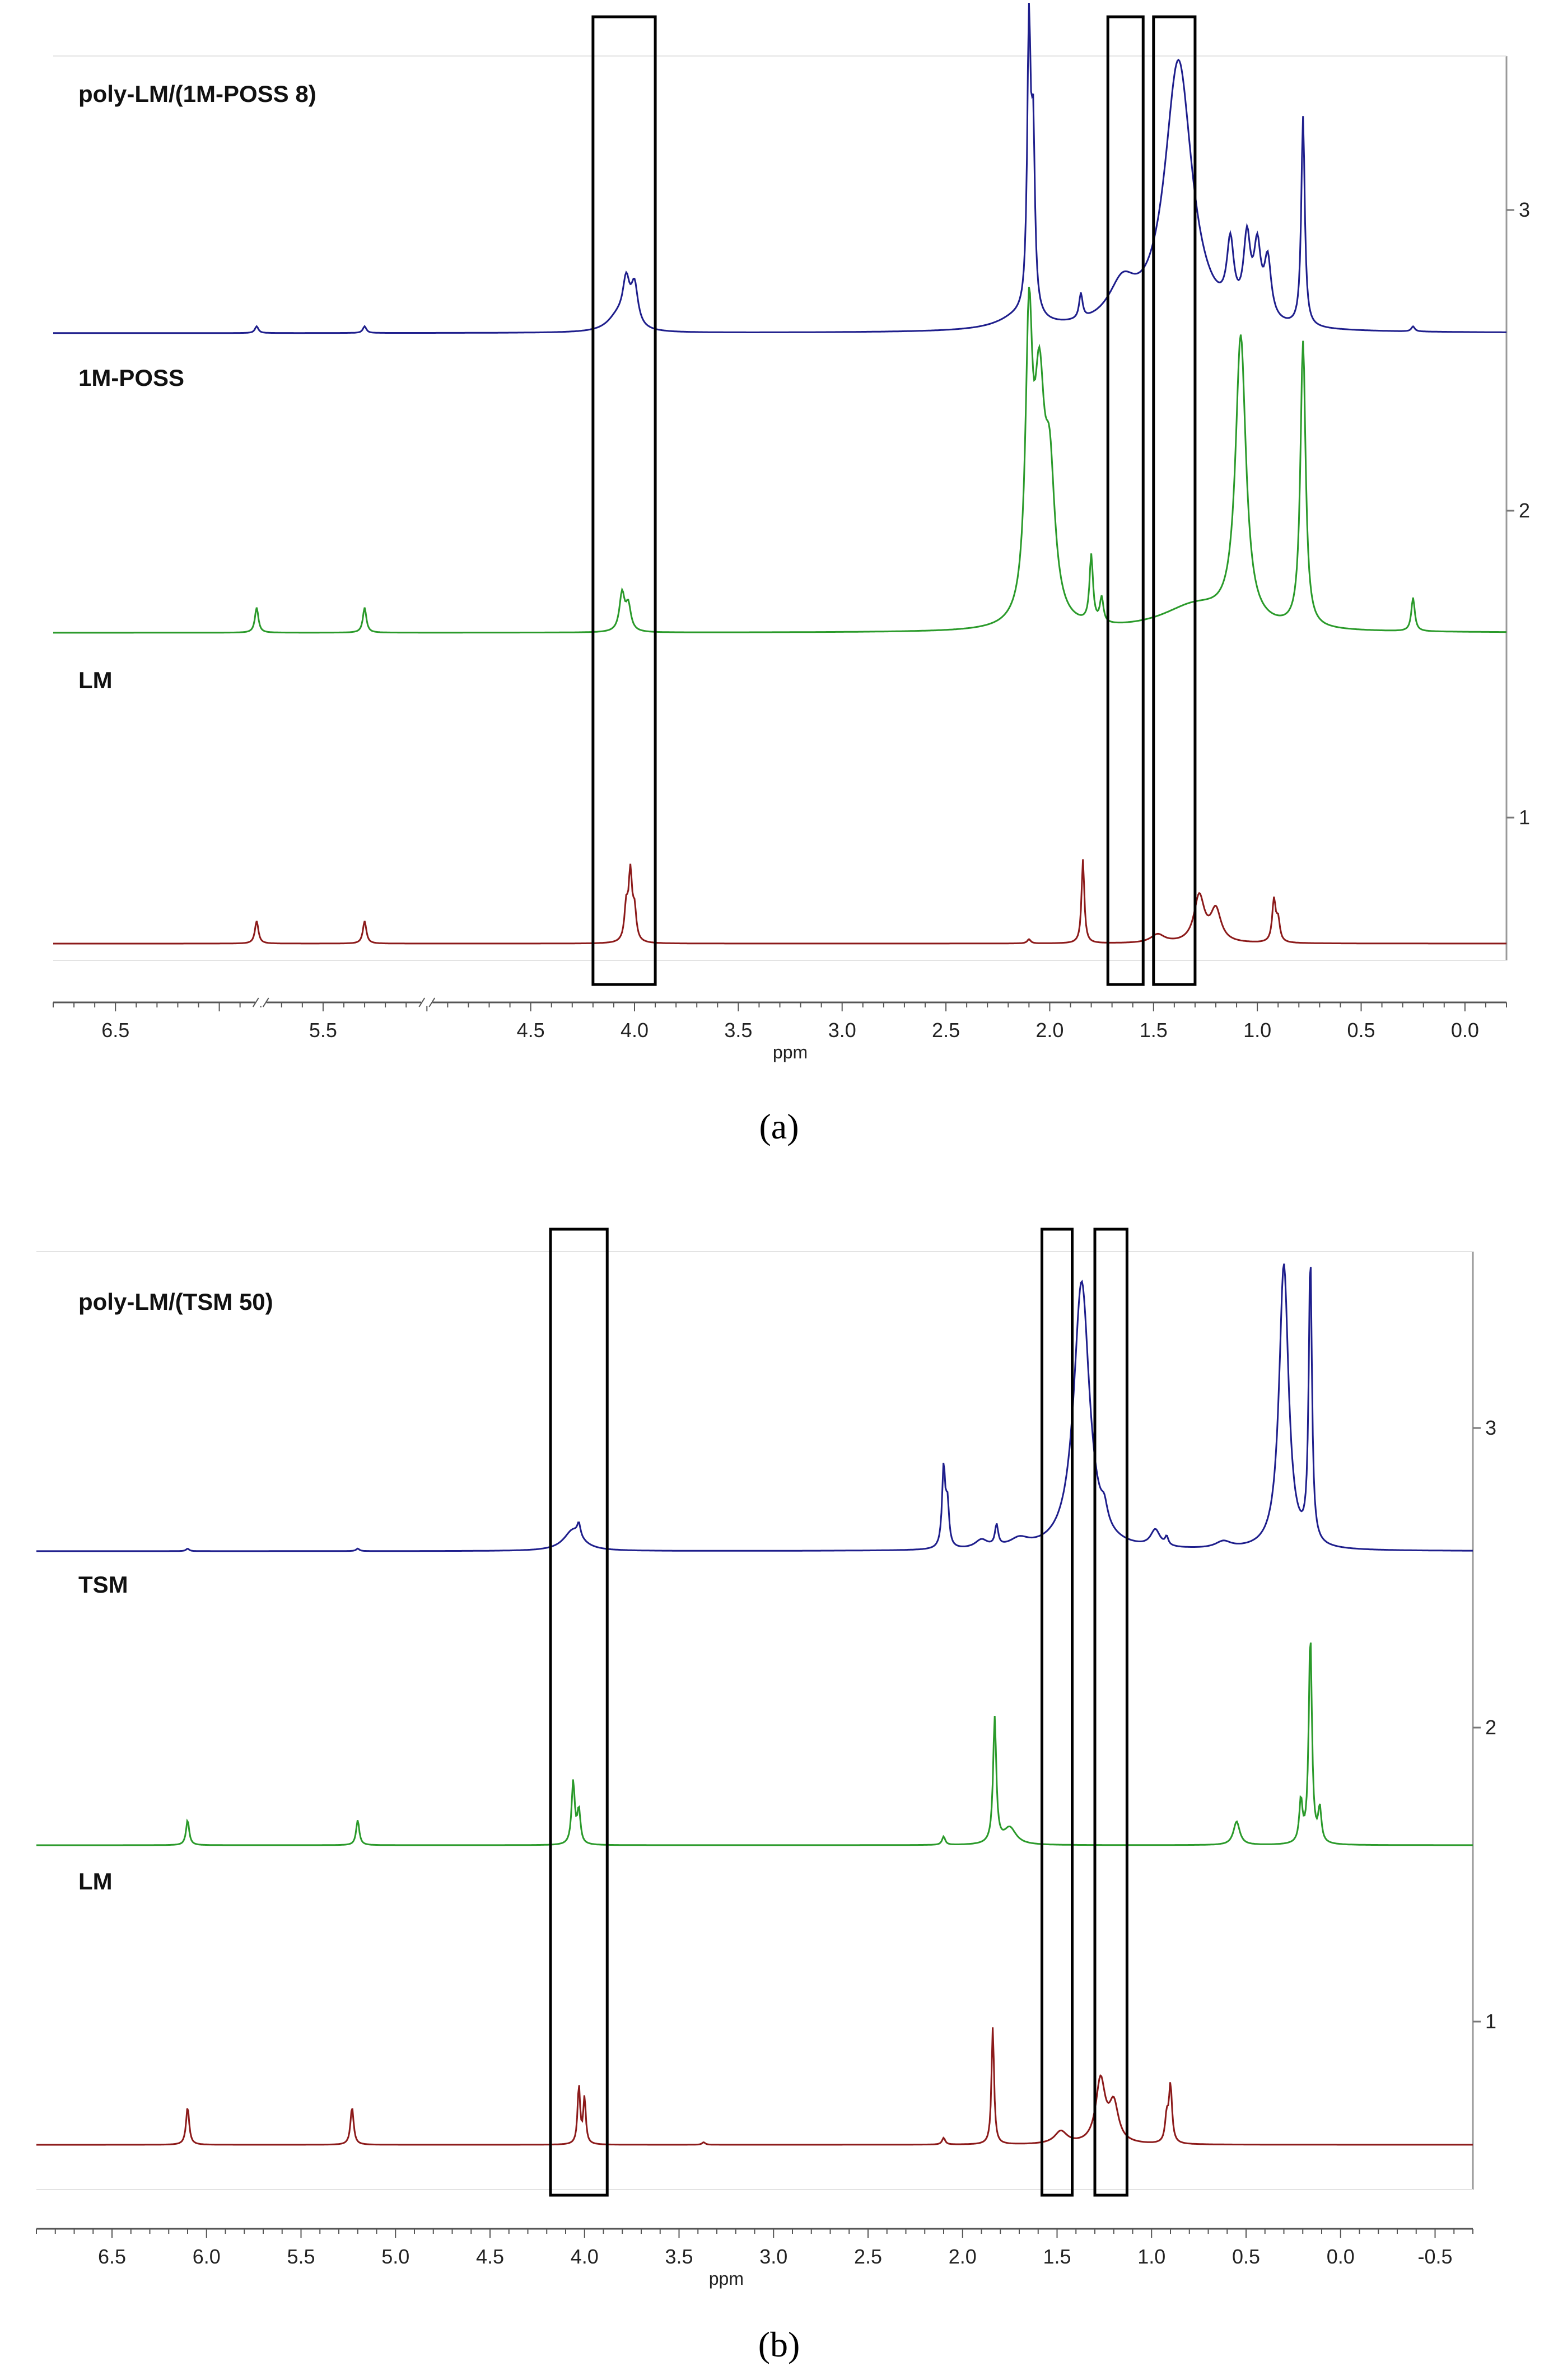  What do you see at coordinates (175, 1302) in the screenshot?
I see `spectrum-label: poly-LM/(TSM 50)` at bounding box center [175, 1302].